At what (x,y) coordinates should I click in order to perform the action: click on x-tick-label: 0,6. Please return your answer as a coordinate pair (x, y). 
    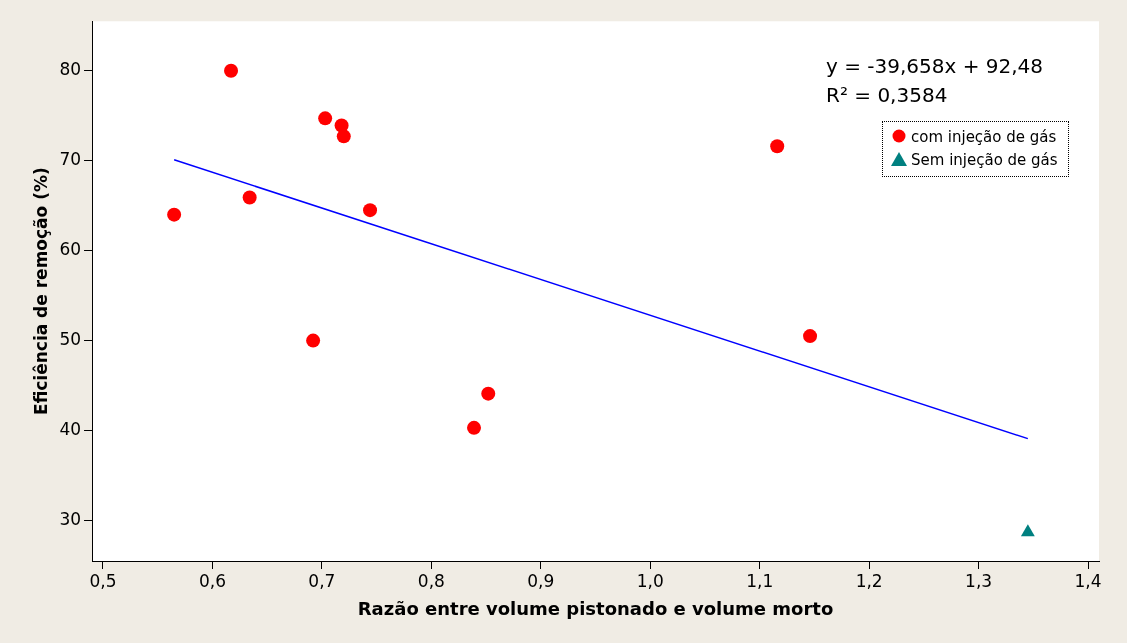
    Looking at the image, I should click on (212, 580).